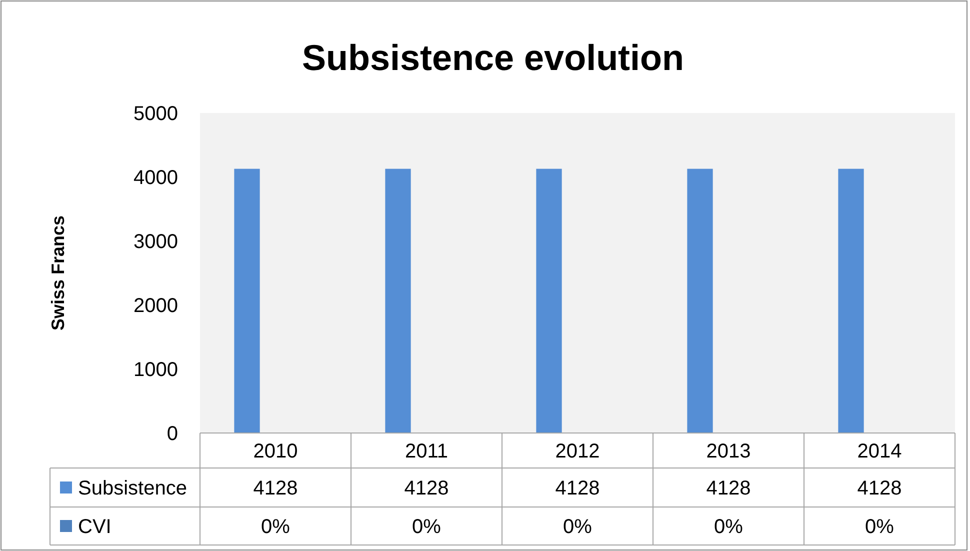 This screenshot has width=970, height=551. What do you see at coordinates (156, 178) in the screenshot?
I see `y-tick-label: 4000` at bounding box center [156, 178].